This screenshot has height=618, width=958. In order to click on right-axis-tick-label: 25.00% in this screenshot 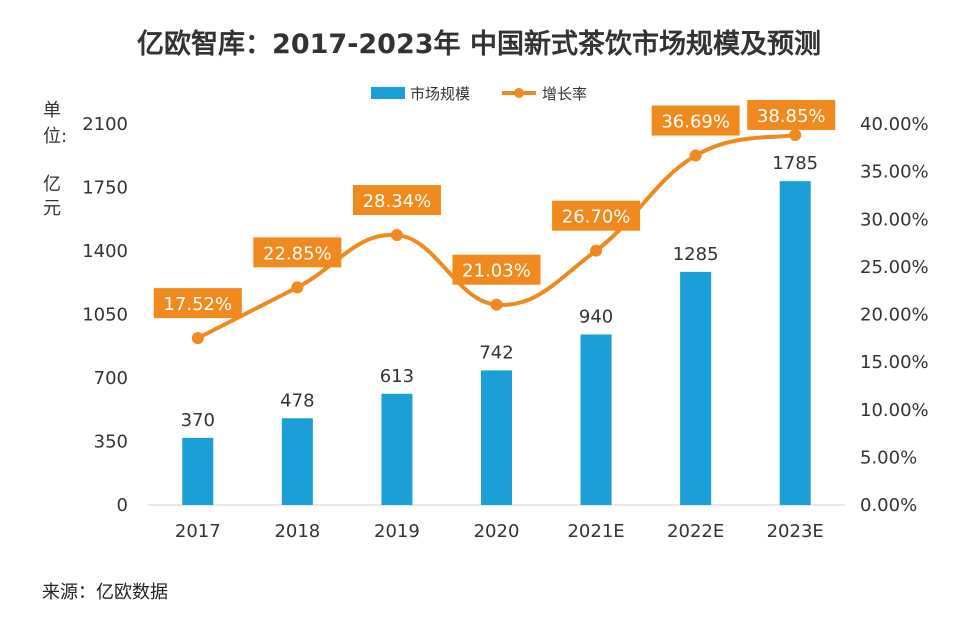, I will do `click(894, 267)`.